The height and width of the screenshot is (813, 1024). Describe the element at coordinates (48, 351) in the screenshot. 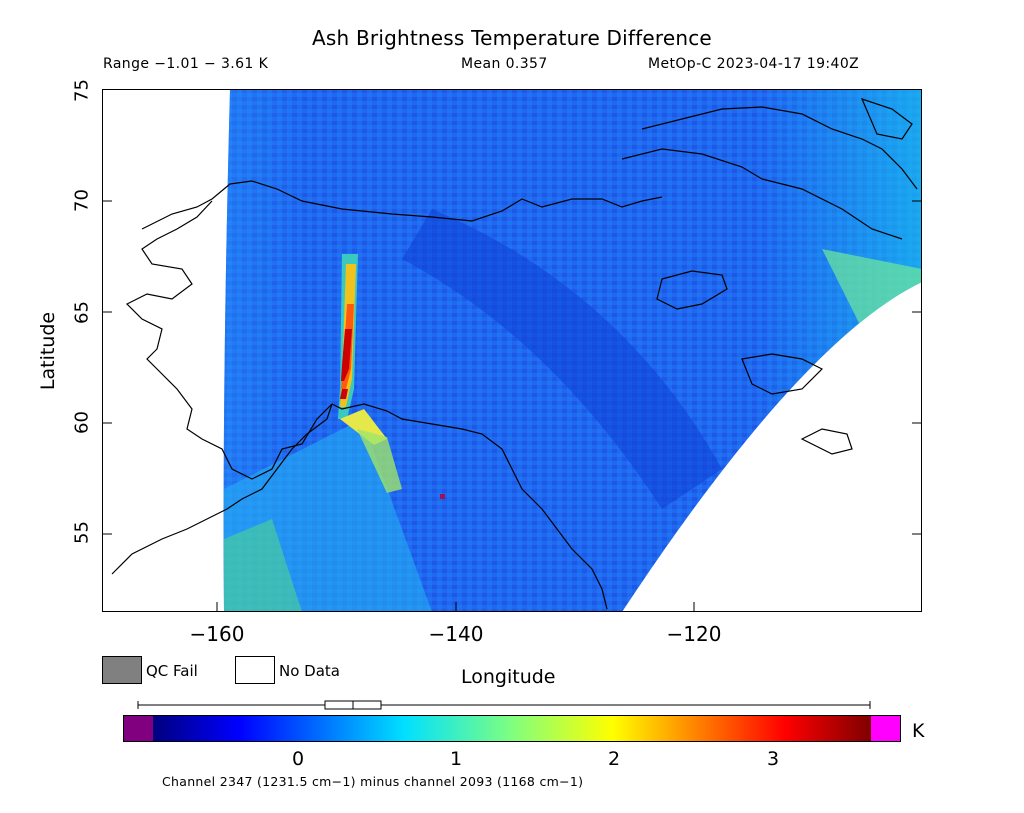

I see `y-axis-label: Latitude` at that location.